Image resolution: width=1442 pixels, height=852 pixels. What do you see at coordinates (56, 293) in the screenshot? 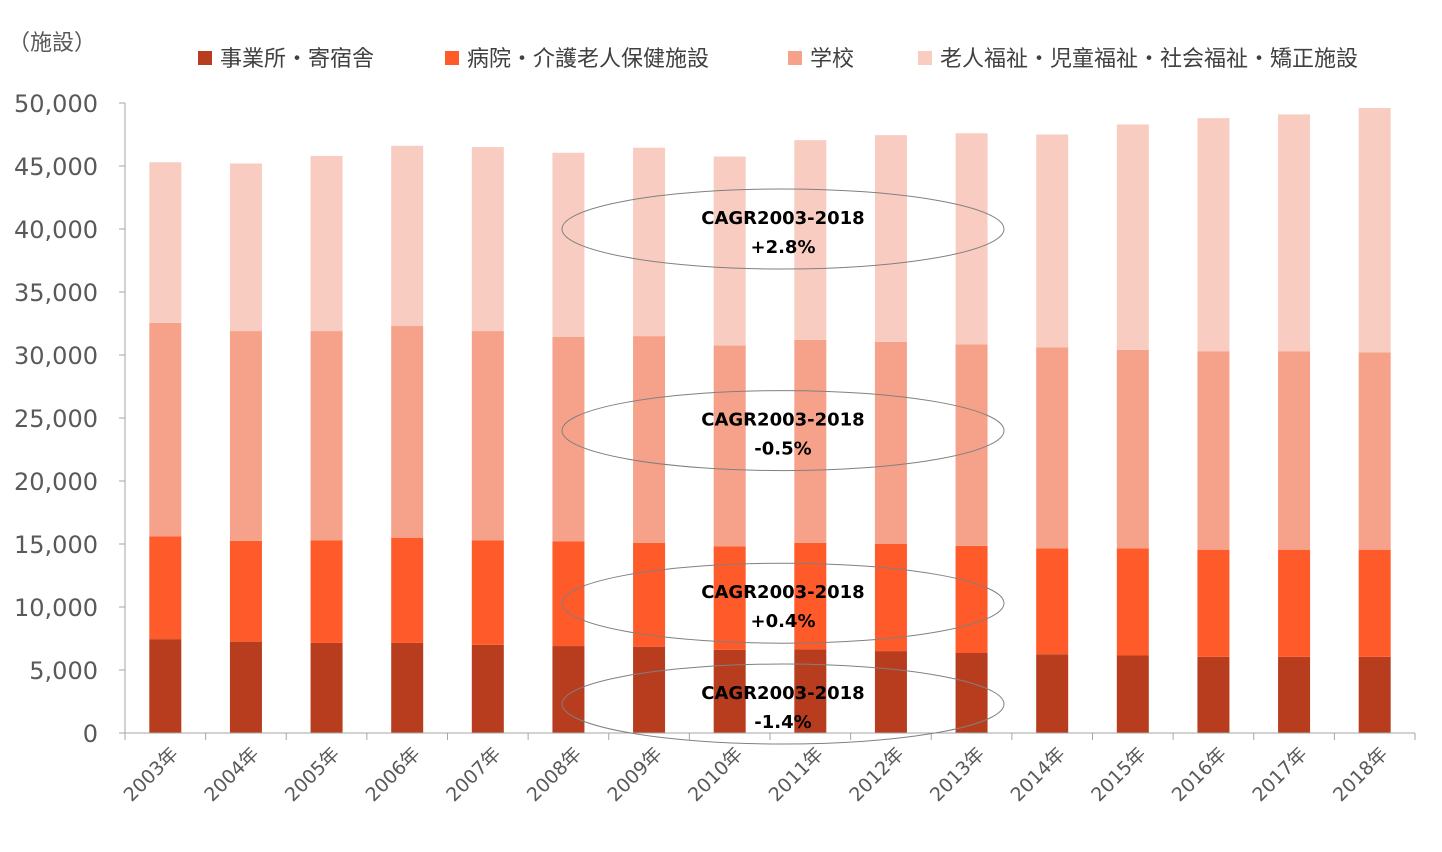
I see `y-tick-label-7: 35,000` at bounding box center [56, 293].